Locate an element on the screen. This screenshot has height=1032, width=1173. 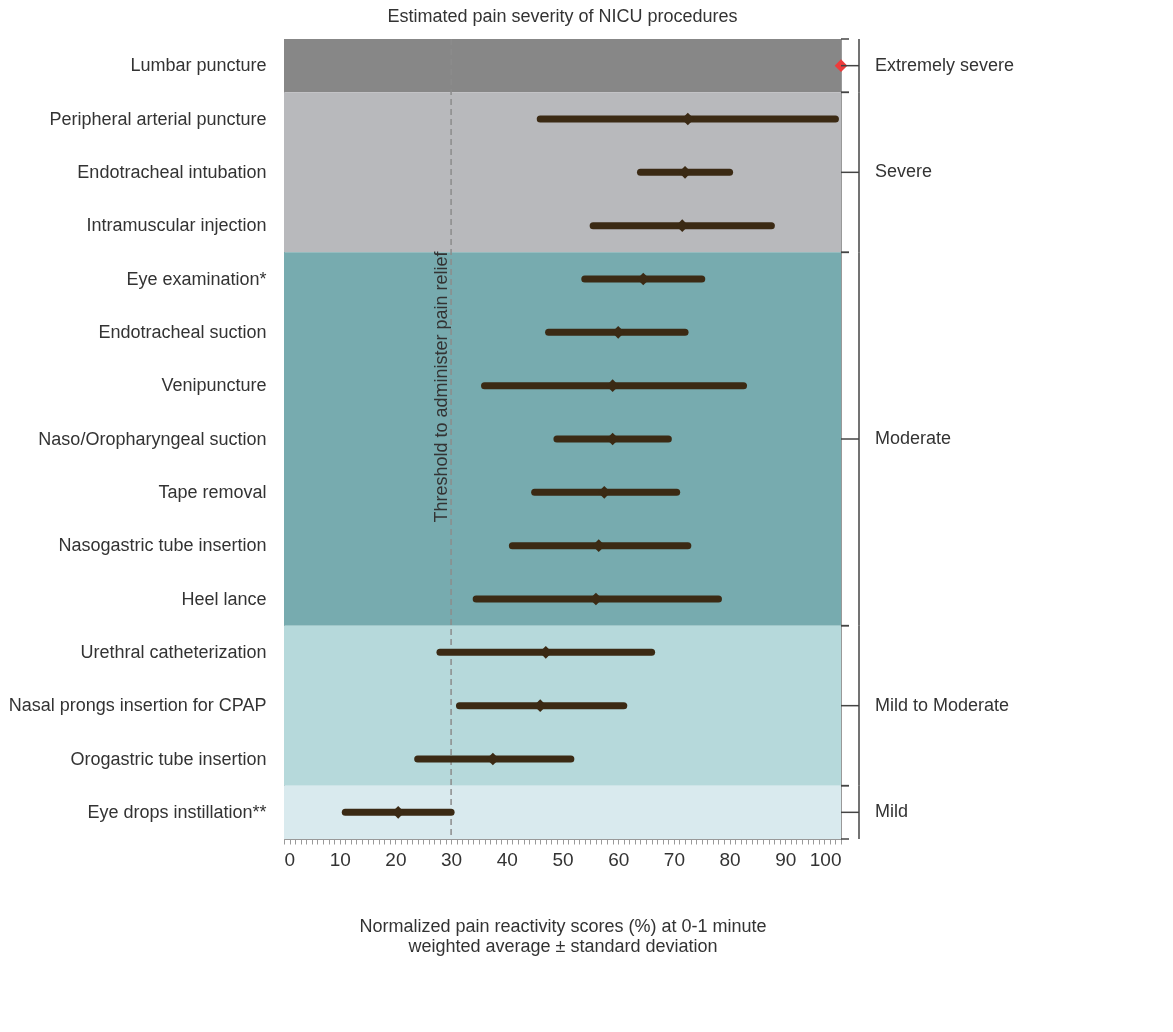
band-label: Mild is located at coordinates (892, 811).